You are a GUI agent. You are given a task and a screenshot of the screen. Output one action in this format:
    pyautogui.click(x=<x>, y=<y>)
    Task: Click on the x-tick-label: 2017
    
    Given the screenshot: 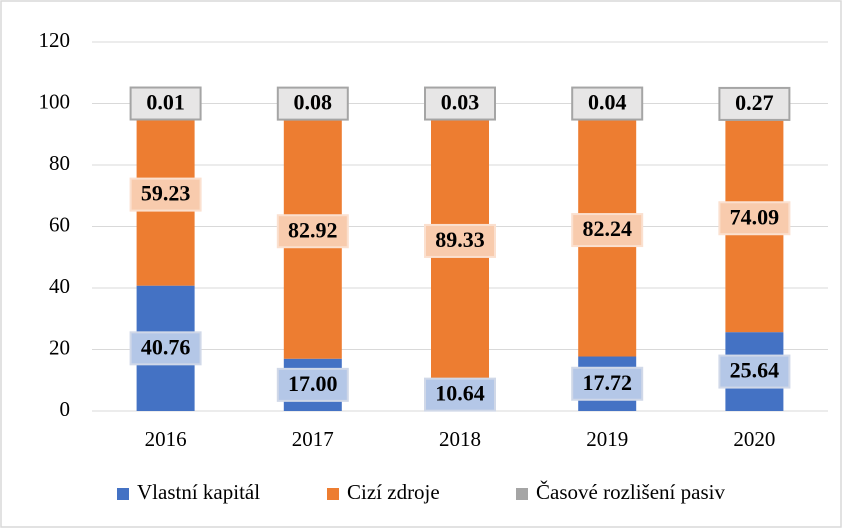 What is the action you would take?
    pyautogui.click(x=313, y=439)
    